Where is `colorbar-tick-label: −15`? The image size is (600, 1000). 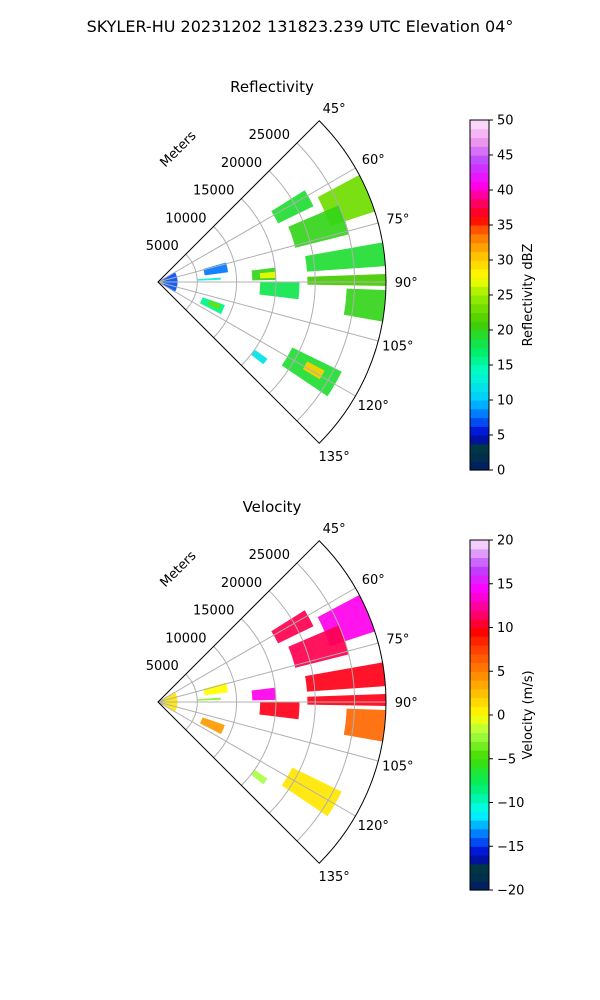 colorbar-tick-label: −15 is located at coordinates (510, 847).